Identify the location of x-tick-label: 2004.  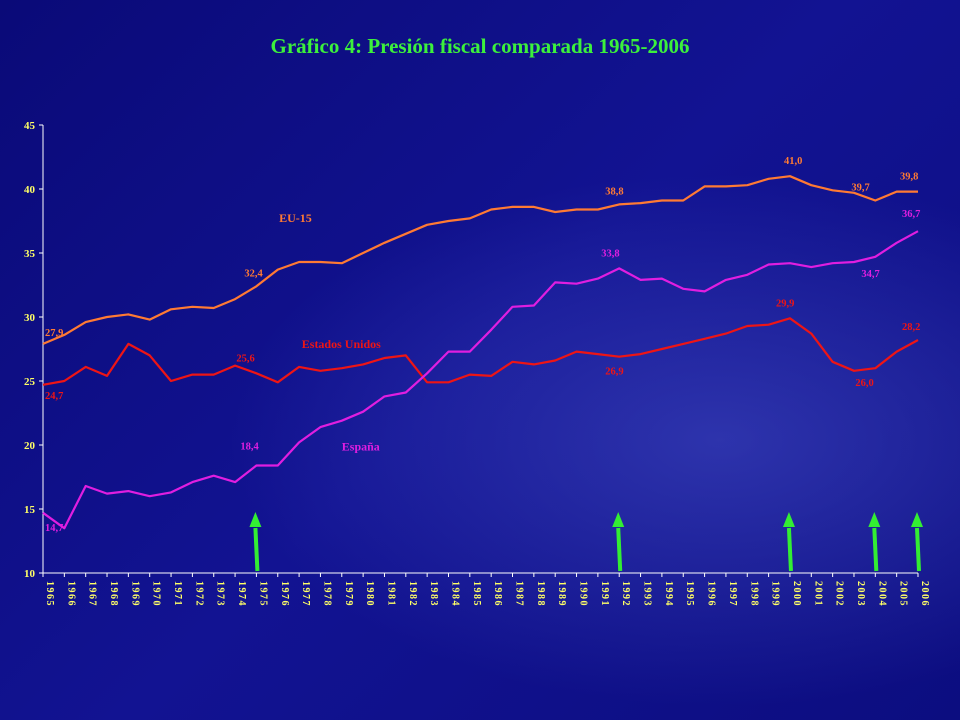
(881, 594).